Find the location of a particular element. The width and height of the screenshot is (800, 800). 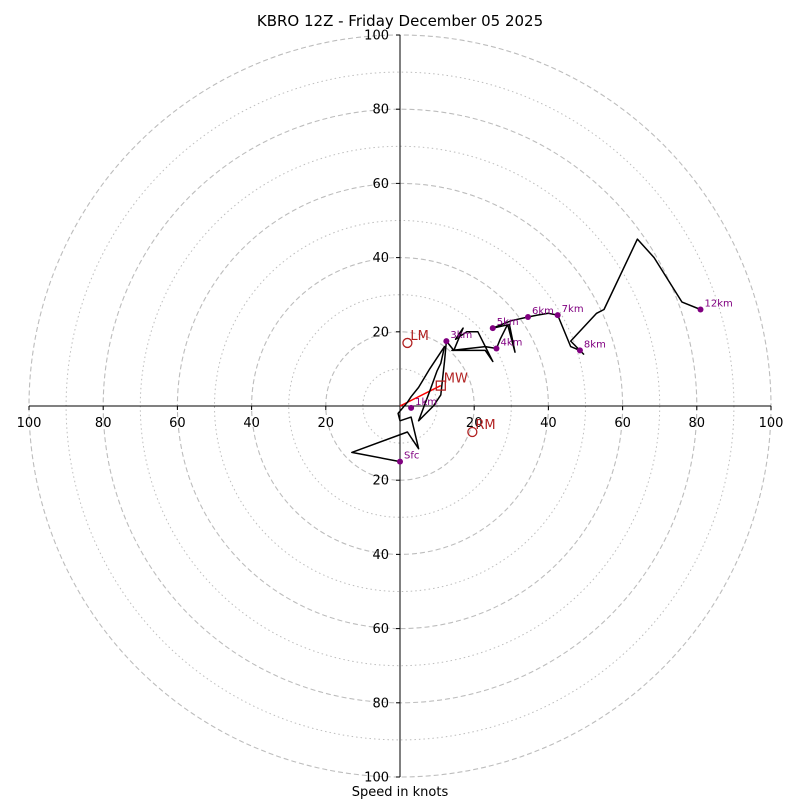

storm-motion-markers: LM RM MW is located at coordinates (449, 383).